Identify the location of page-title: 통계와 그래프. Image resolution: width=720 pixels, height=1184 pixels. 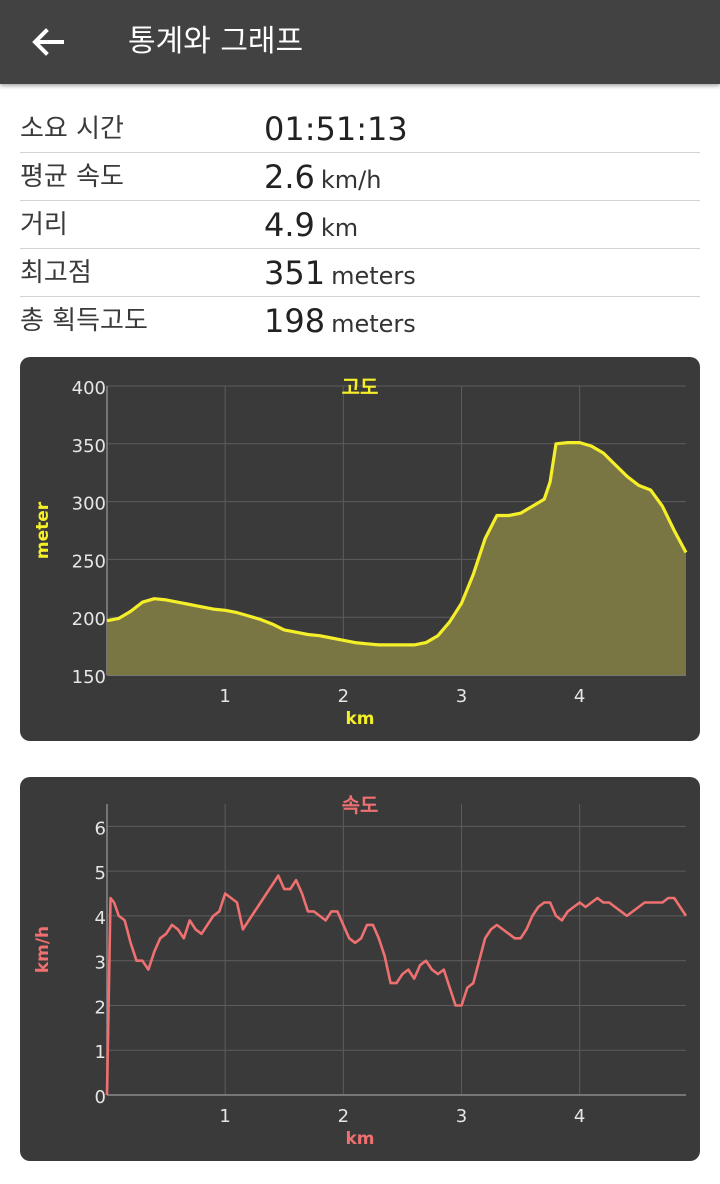
(216, 41).